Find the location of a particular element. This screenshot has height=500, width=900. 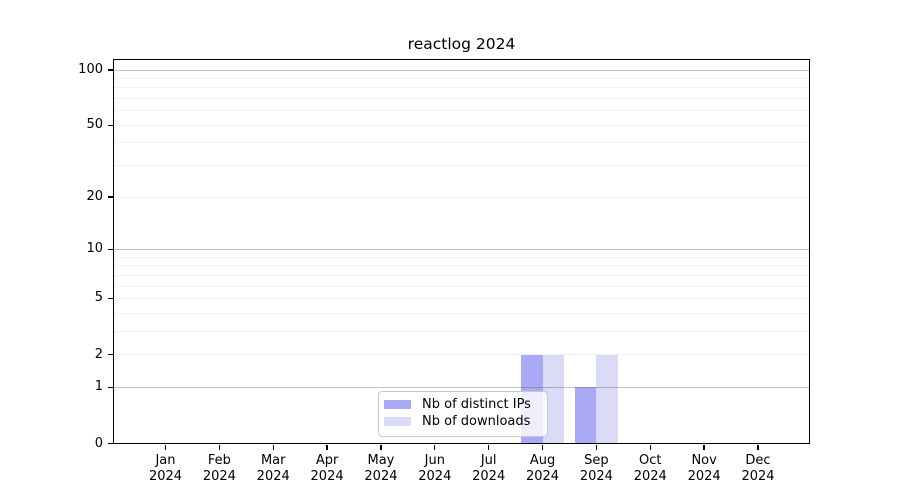

chart-title: reactlog 2024 is located at coordinates (461, 44).